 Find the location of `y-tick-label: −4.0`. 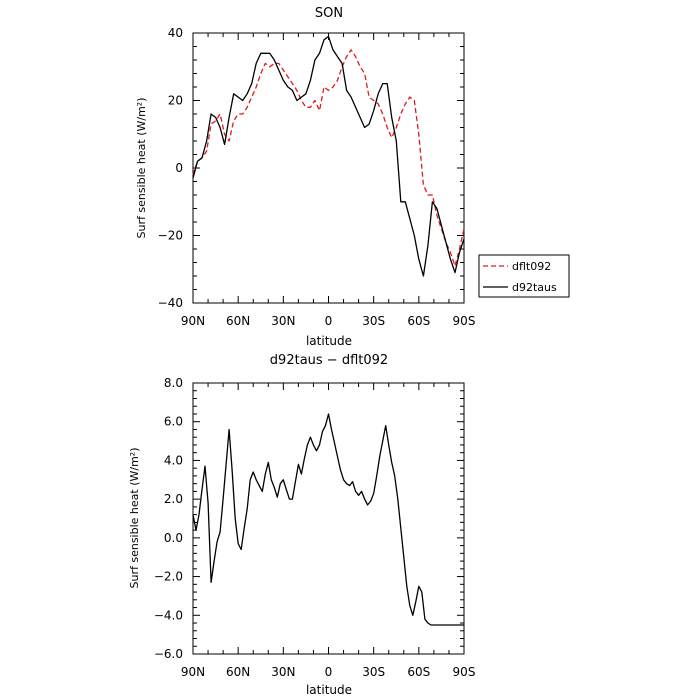

y-tick-label: −4.0 is located at coordinates (168, 615).